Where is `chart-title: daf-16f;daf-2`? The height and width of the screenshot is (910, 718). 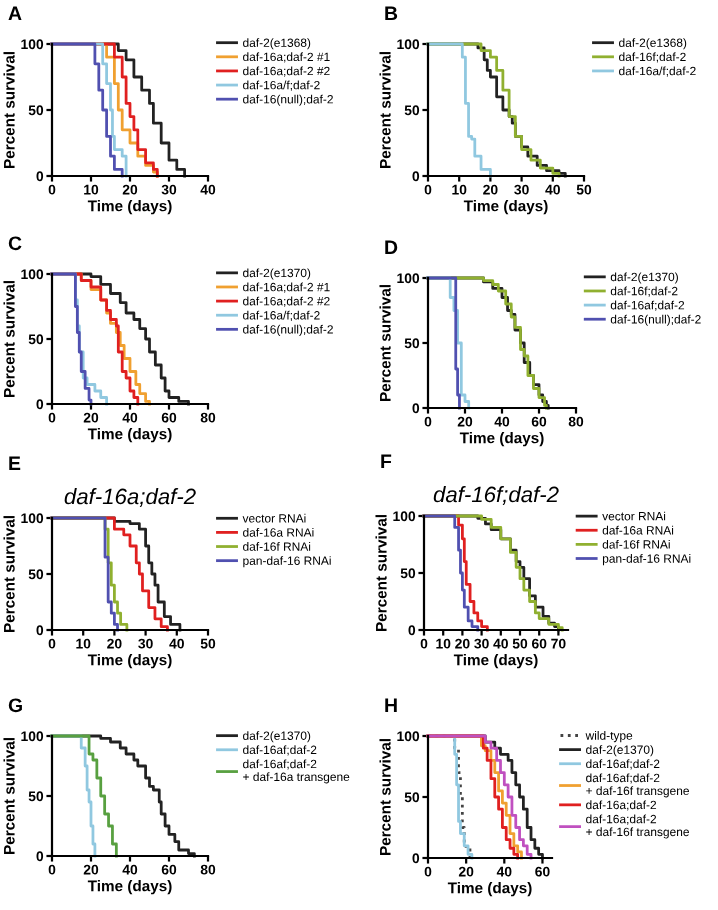
chart-title: daf-16f;daf-2 is located at coordinates (496, 495).